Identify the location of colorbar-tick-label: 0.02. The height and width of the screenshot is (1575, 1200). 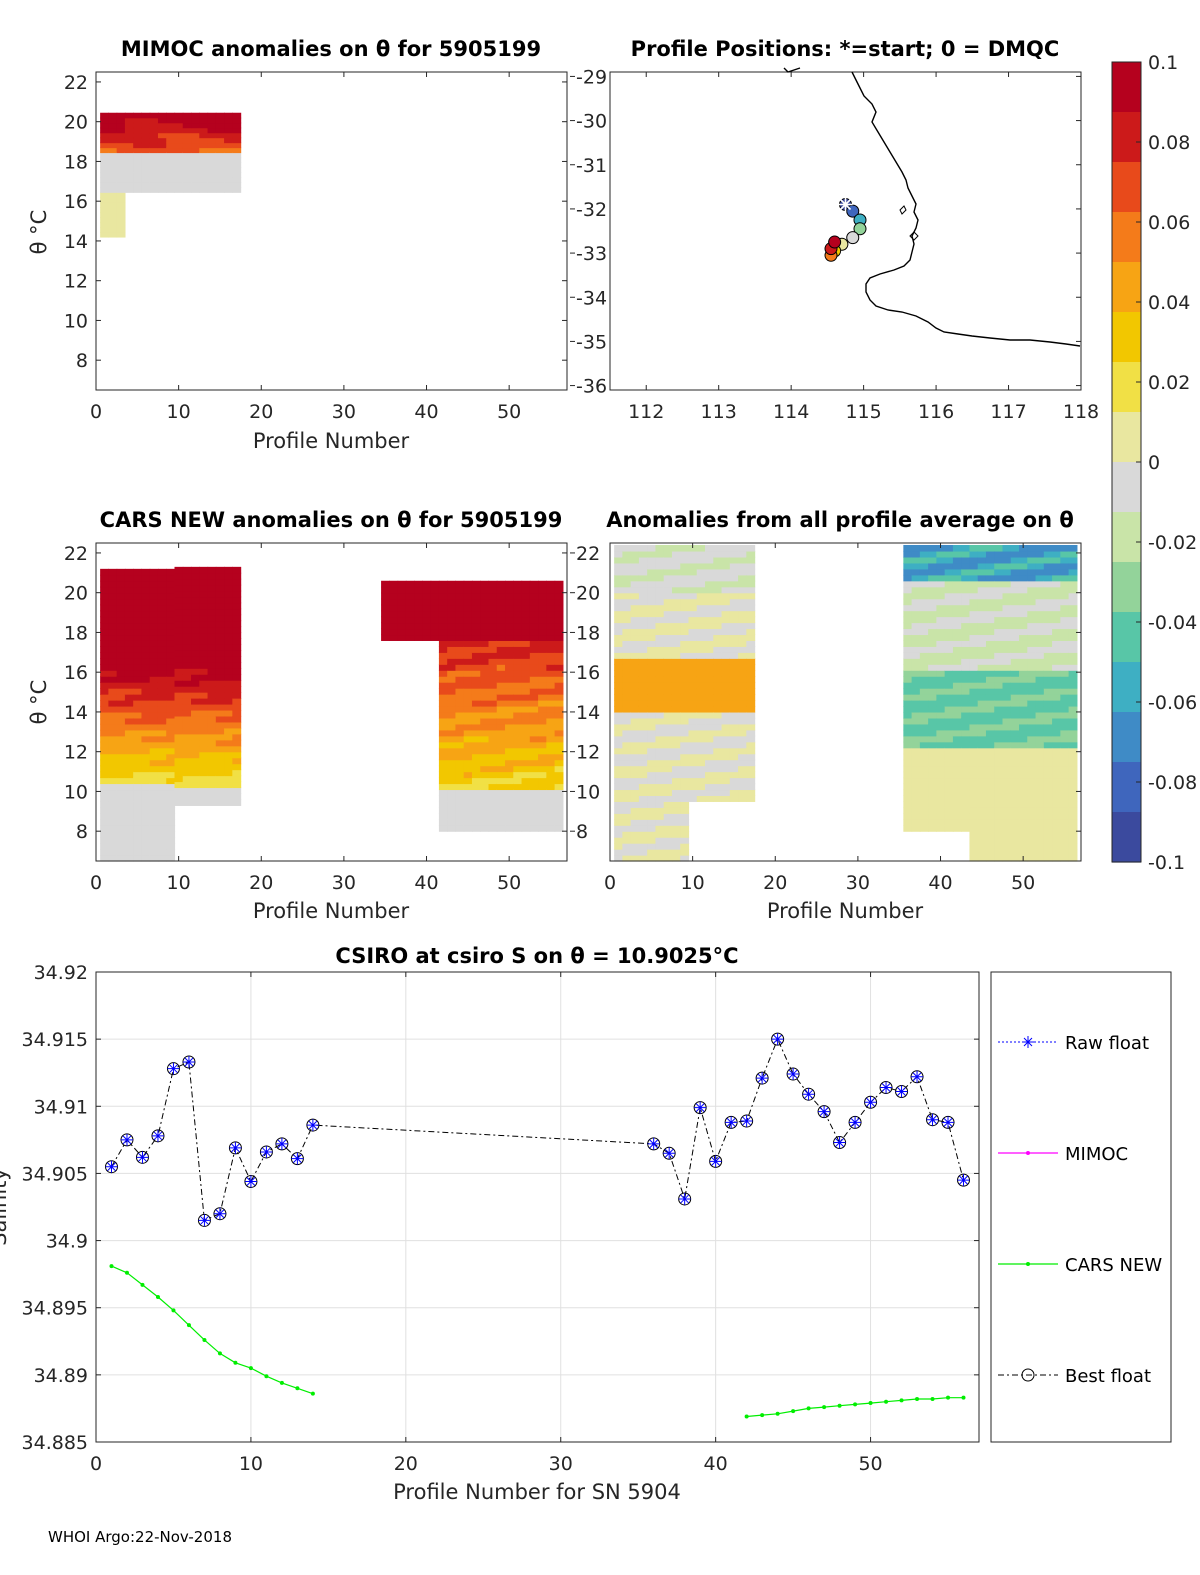
(1169, 383).